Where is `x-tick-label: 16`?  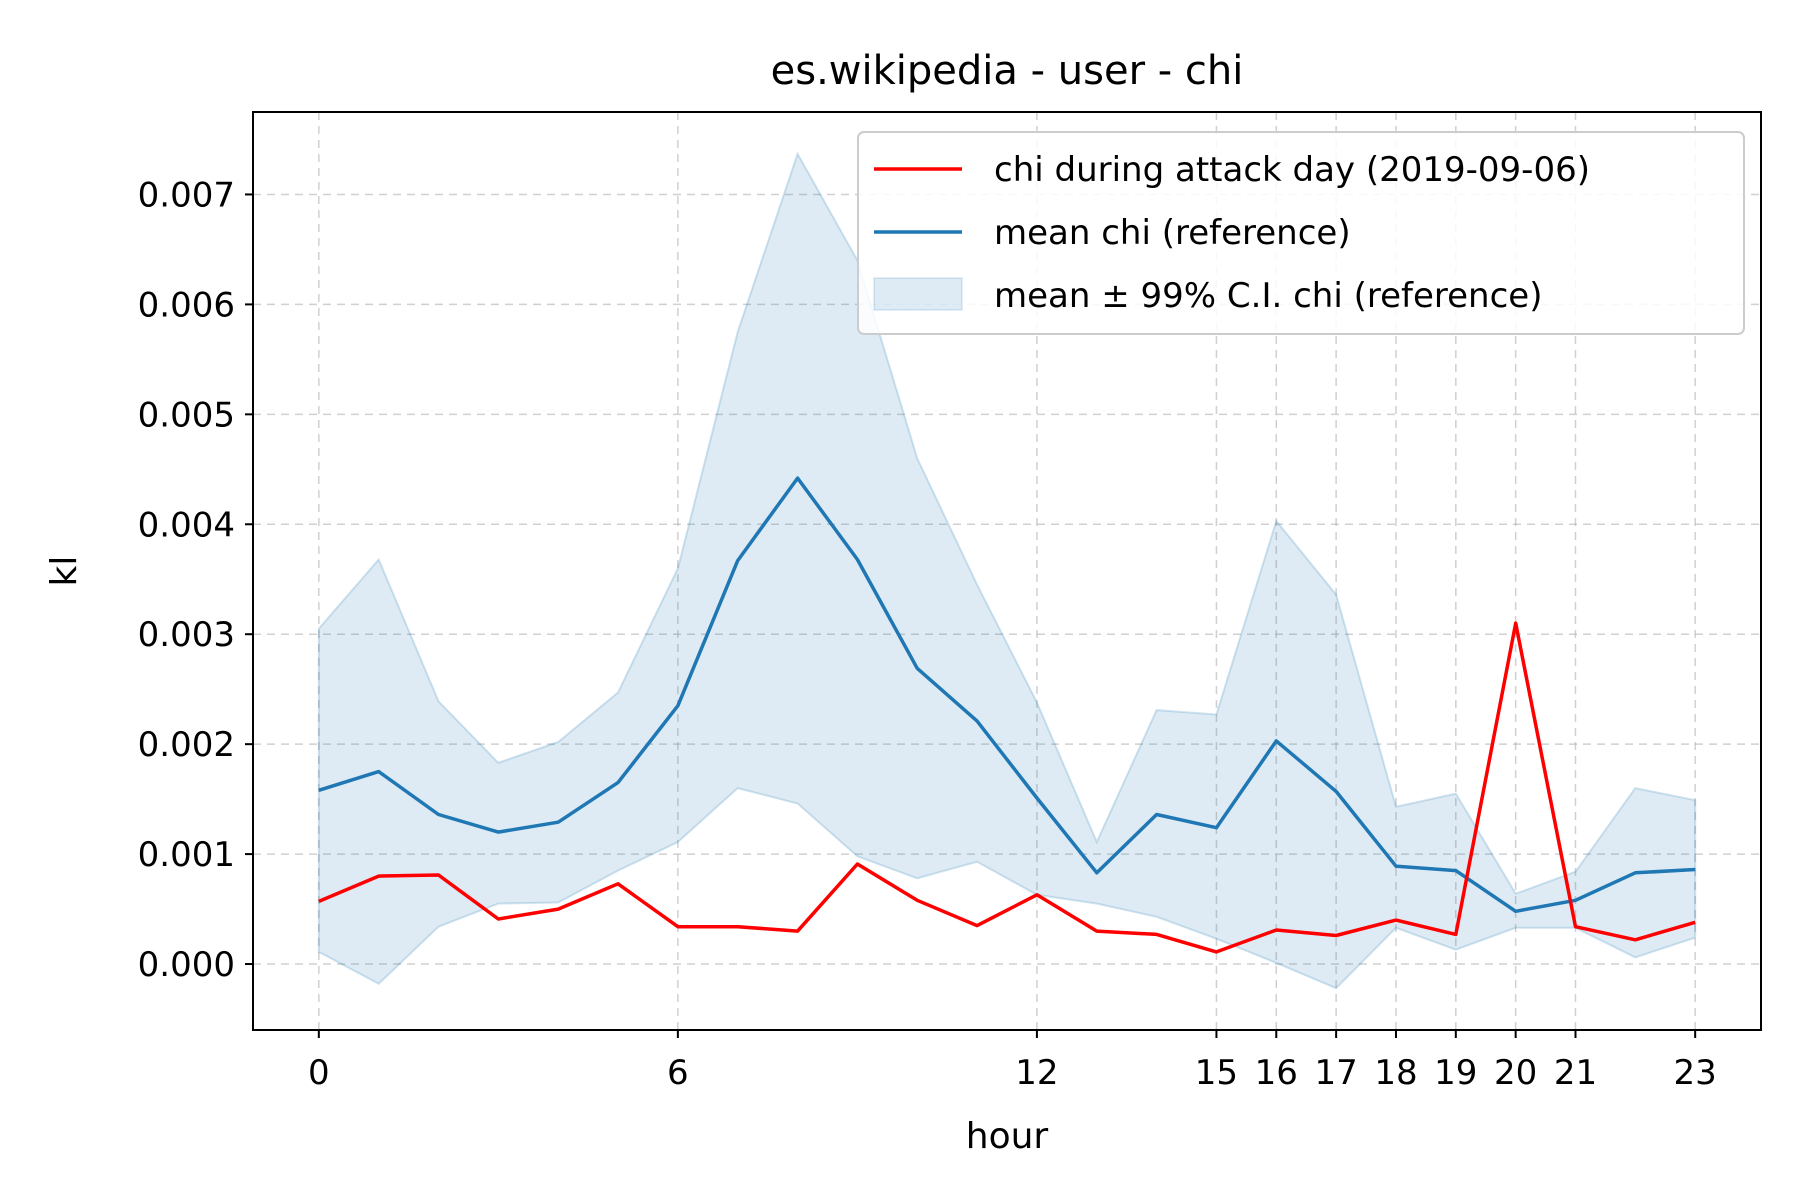 x-tick-label: 16 is located at coordinates (1276, 1073).